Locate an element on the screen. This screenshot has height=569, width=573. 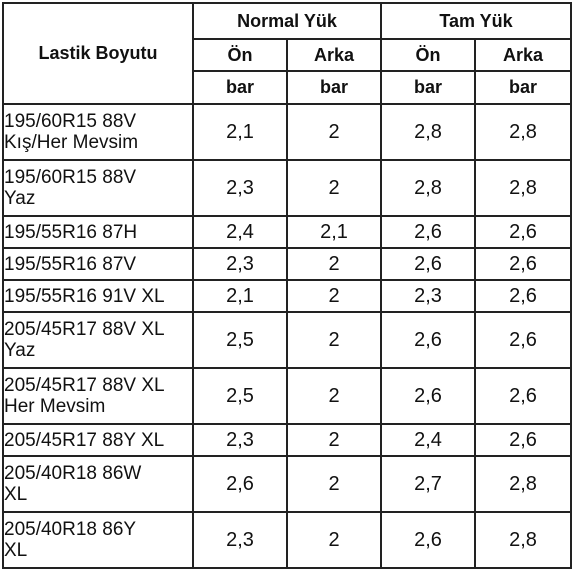
table-row: 205/45R17 88V XL Her Mevsim 2,5 2 2,6 2,6 is located at coordinates (287, 396).